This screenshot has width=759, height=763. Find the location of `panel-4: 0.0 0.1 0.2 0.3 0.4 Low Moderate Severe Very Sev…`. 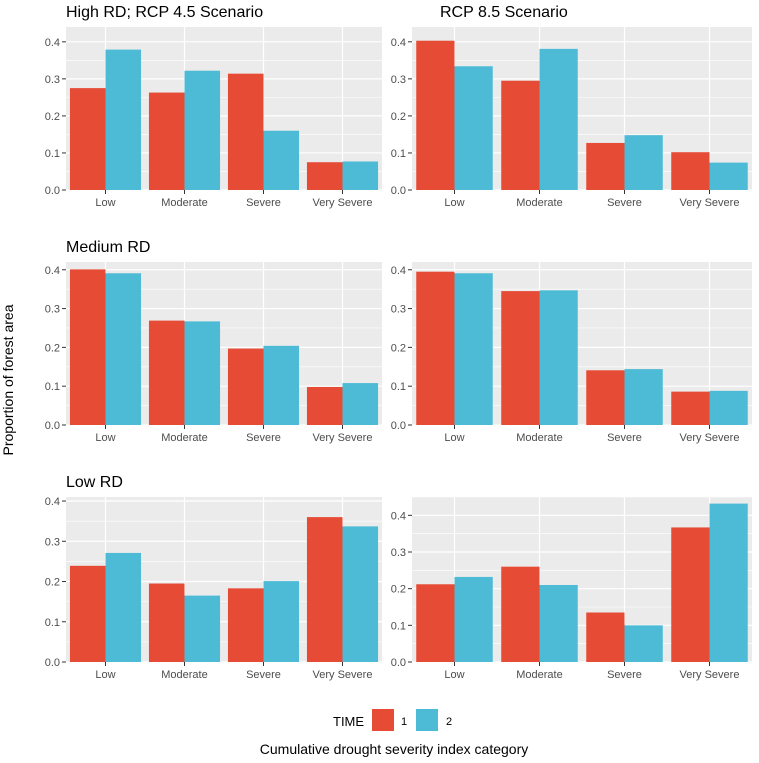

panel-4: 0.0 0.1 0.2 0.3 0.4 Low Moderate Severe Very Sev… is located at coordinates (571, 353).